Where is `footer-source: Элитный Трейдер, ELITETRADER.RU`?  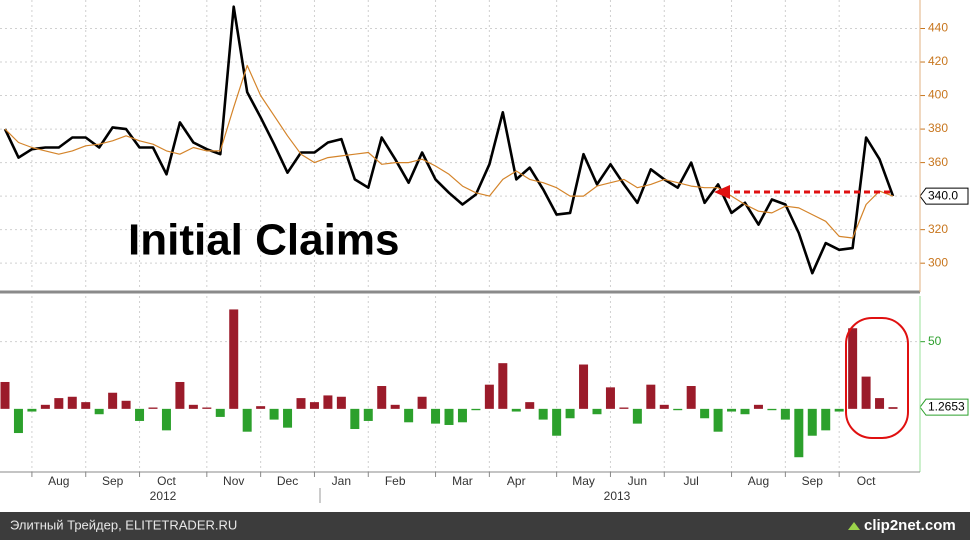 footer-source: Элитный Трейдер, ELITETRADER.RU is located at coordinates (123, 524).